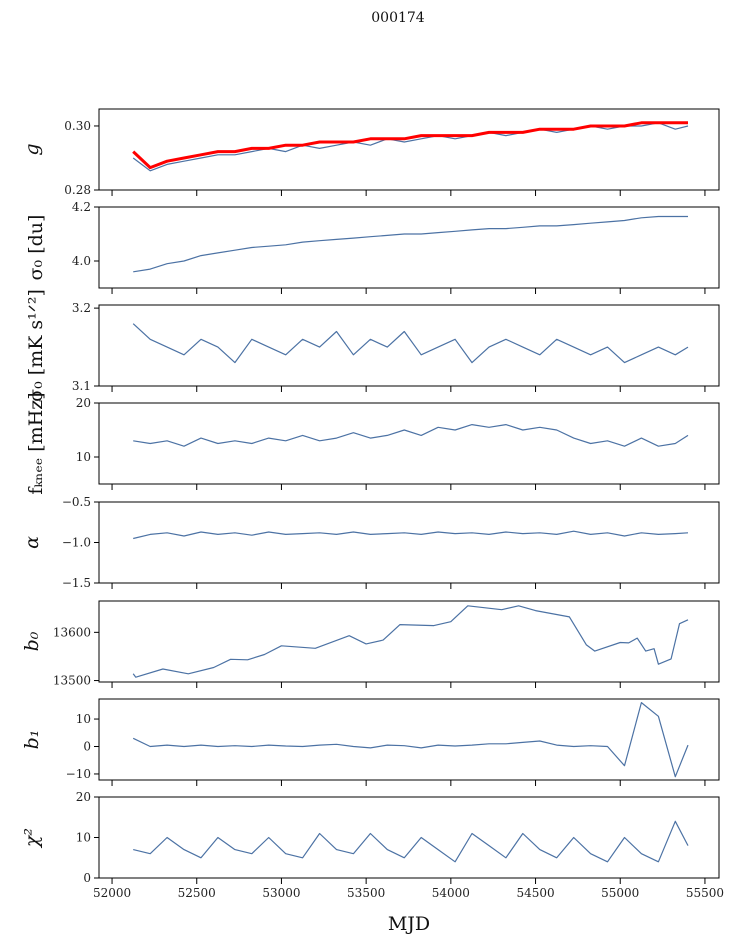 The image size is (729, 944). Describe the element at coordinates (411, 435) in the screenshot. I see `series-line-fknee` at that location.